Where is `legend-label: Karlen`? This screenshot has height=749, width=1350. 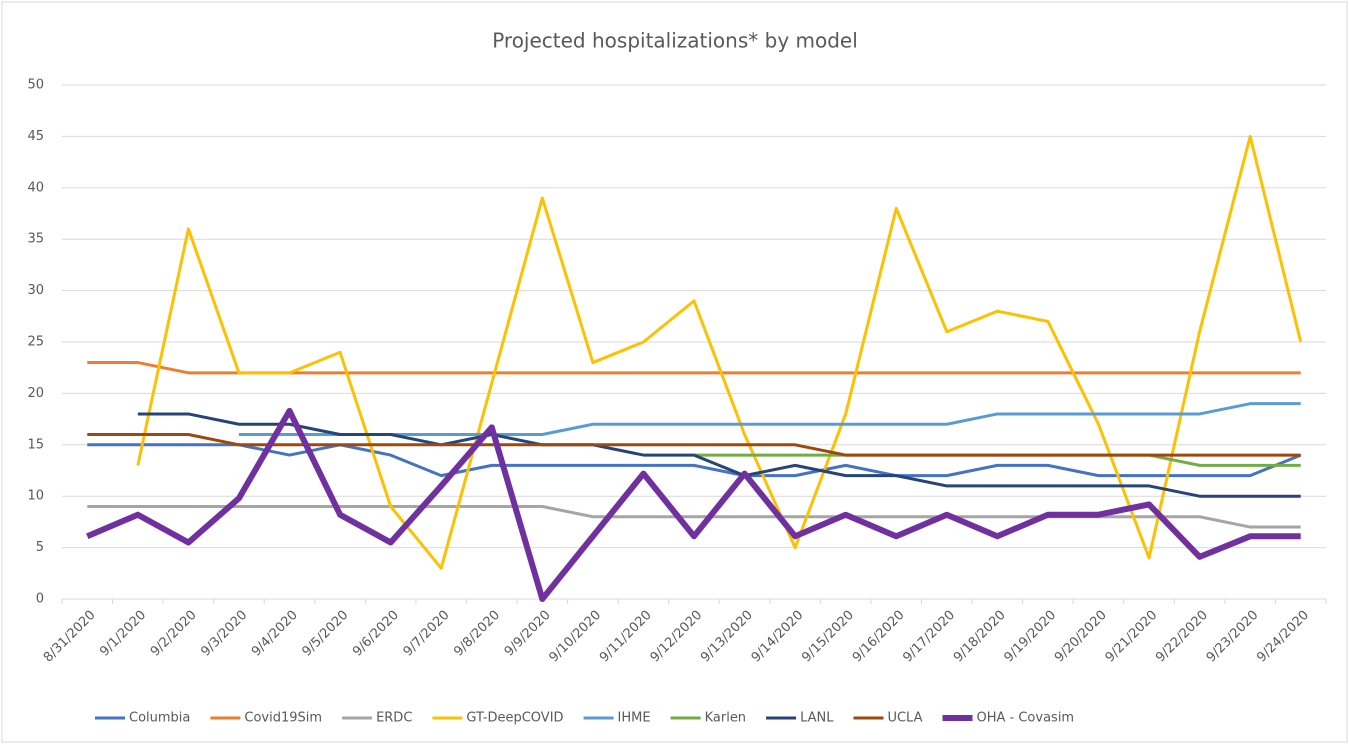
legend-label: Karlen is located at coordinates (725, 718).